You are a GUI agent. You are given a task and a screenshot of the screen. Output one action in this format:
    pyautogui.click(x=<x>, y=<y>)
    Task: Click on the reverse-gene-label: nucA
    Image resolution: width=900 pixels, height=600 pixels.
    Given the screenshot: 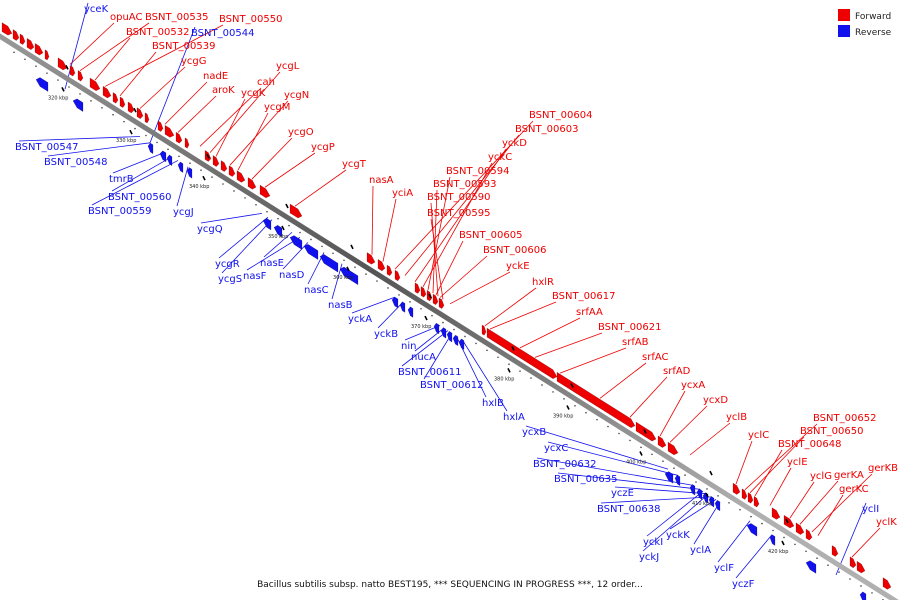 What is the action you would take?
    pyautogui.click(x=423, y=357)
    